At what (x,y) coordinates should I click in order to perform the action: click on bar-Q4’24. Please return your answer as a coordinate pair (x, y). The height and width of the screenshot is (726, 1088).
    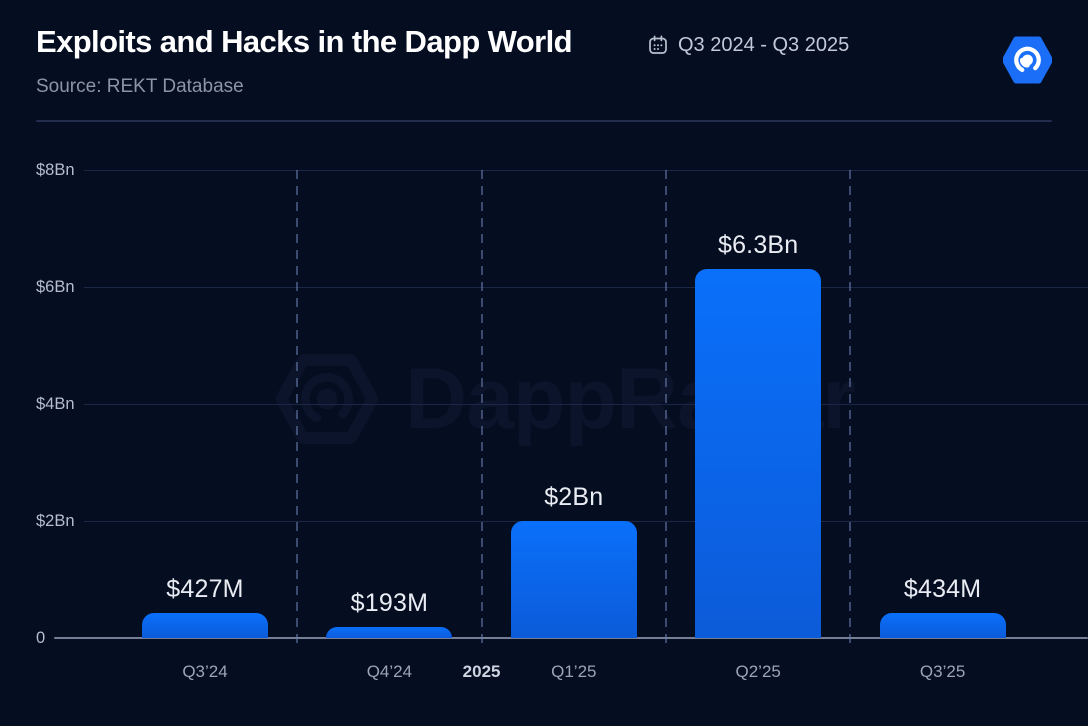
    Looking at the image, I should click on (389, 632).